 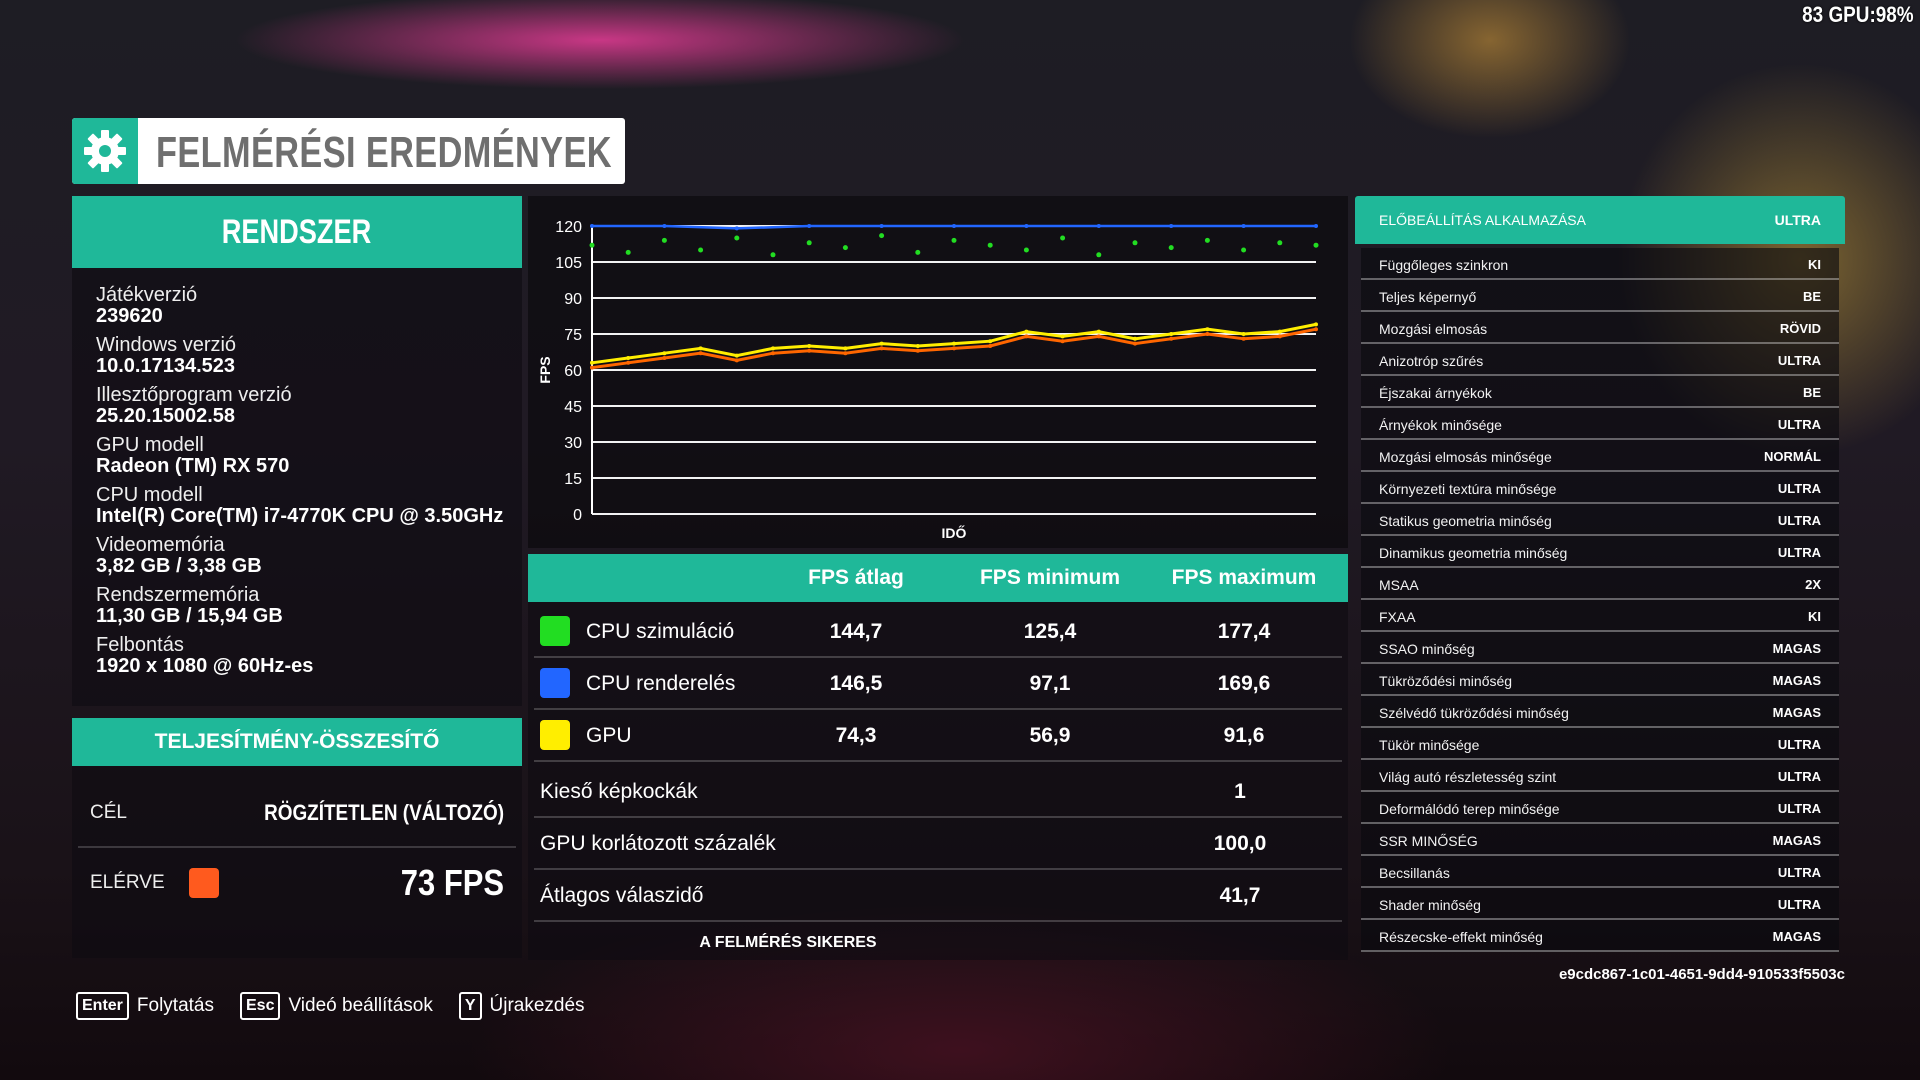 I want to click on system-info-value: 10.0.17134.523, so click(x=166, y=366).